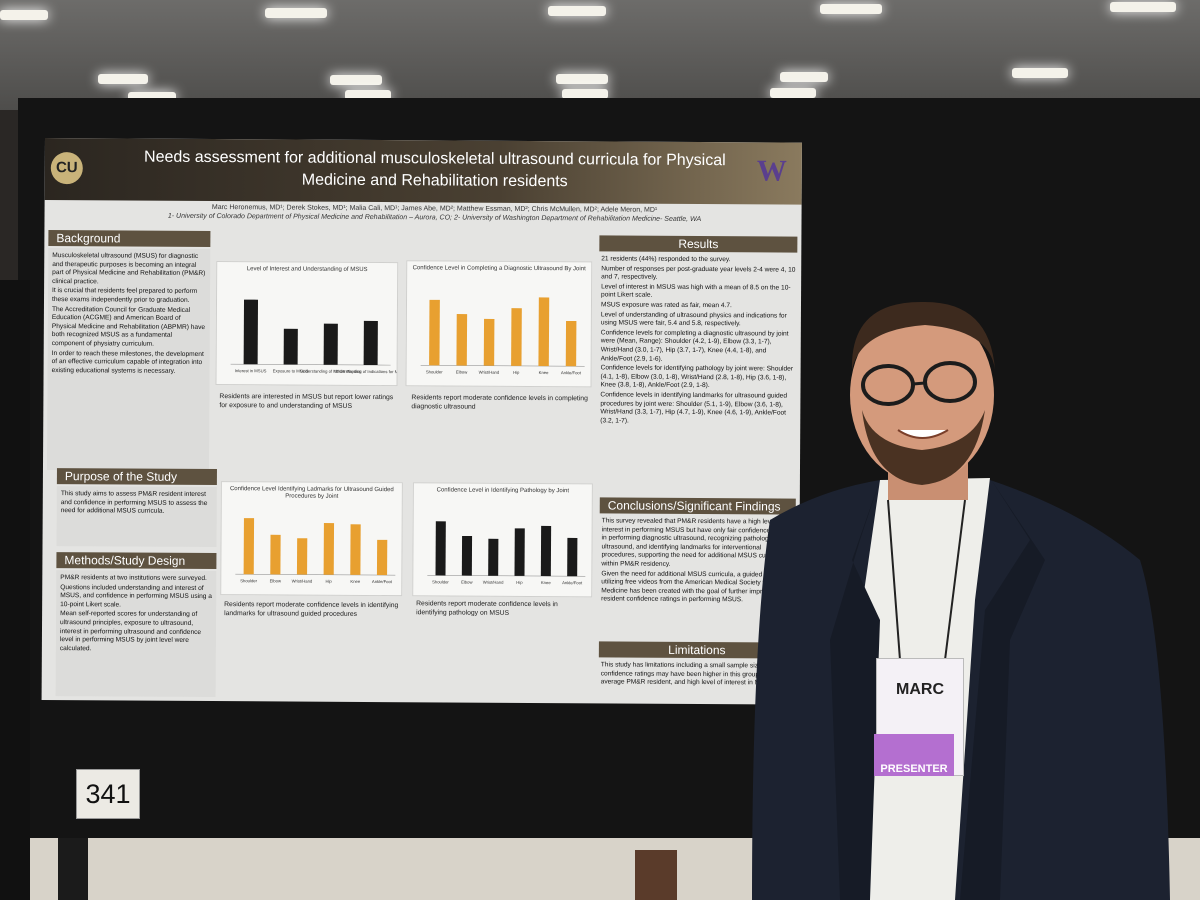 This screenshot has width=1200, height=900. Describe the element at coordinates (914, 755) in the screenshot. I see `presenter-ribbon: PRESENTER` at that location.